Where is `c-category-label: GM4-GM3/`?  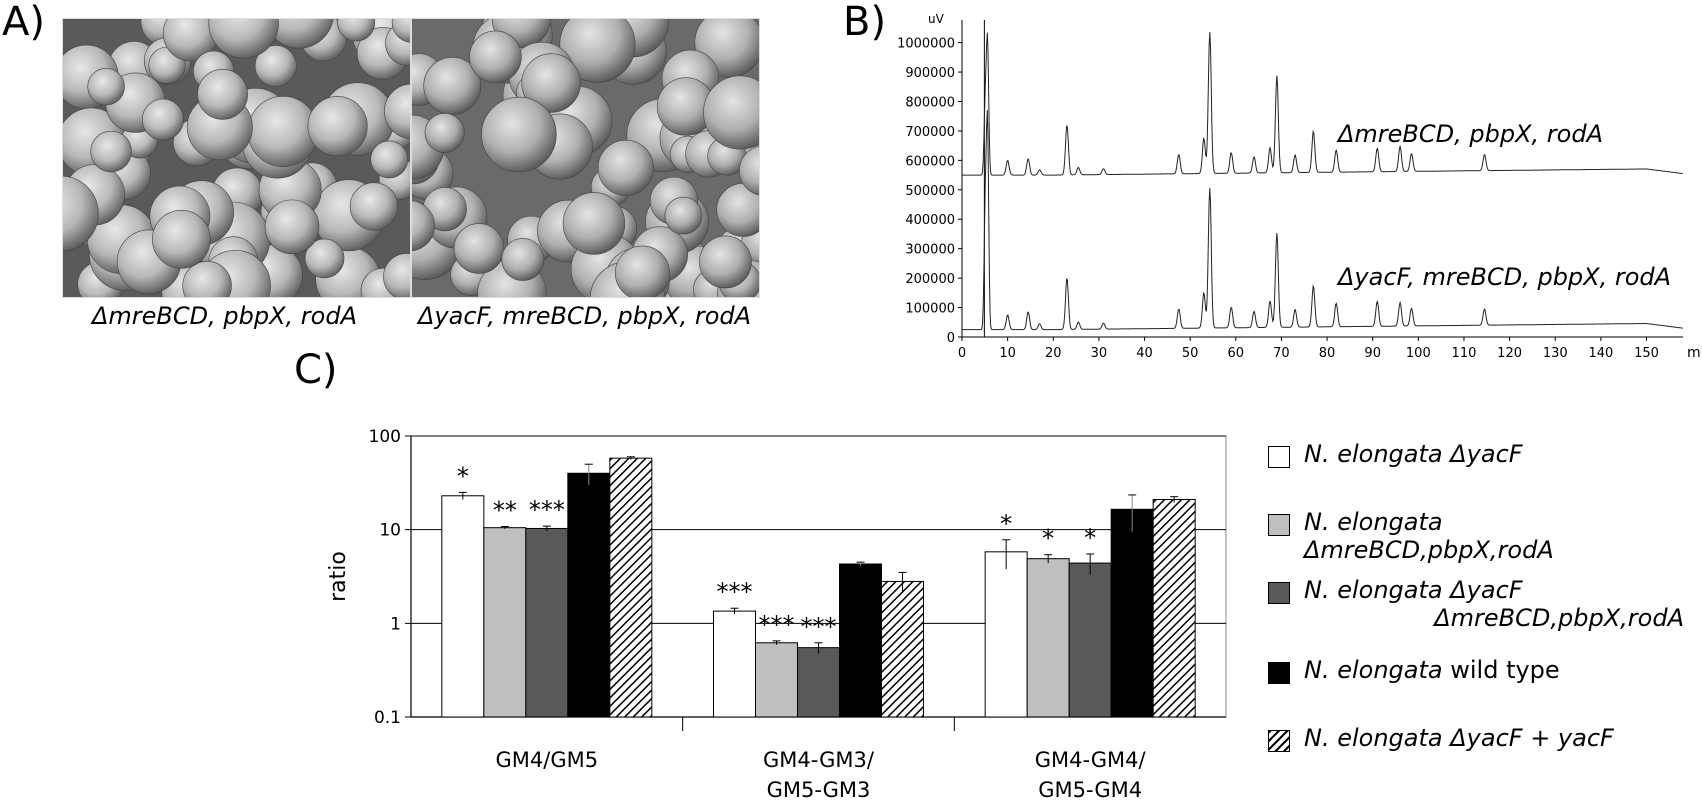 c-category-label: GM4-GM3/ is located at coordinates (819, 760).